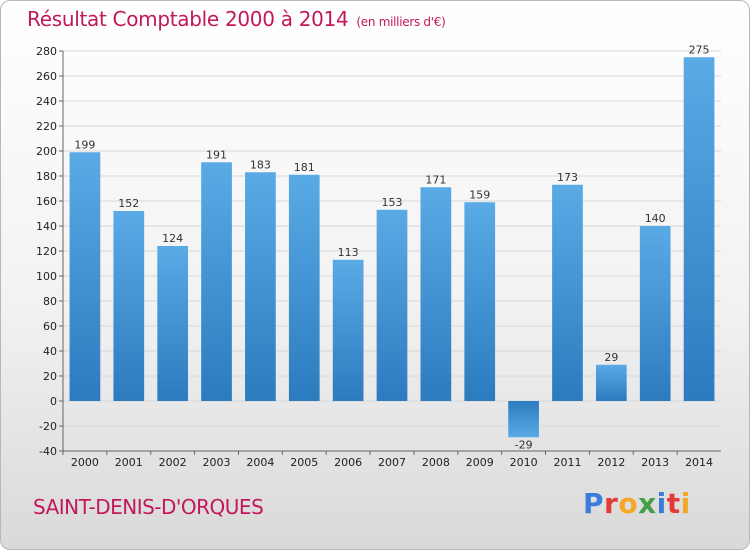 Image resolution: width=750 pixels, height=550 pixels. What do you see at coordinates (46, 251) in the screenshot?
I see `y-tick-label: 120` at bounding box center [46, 251].